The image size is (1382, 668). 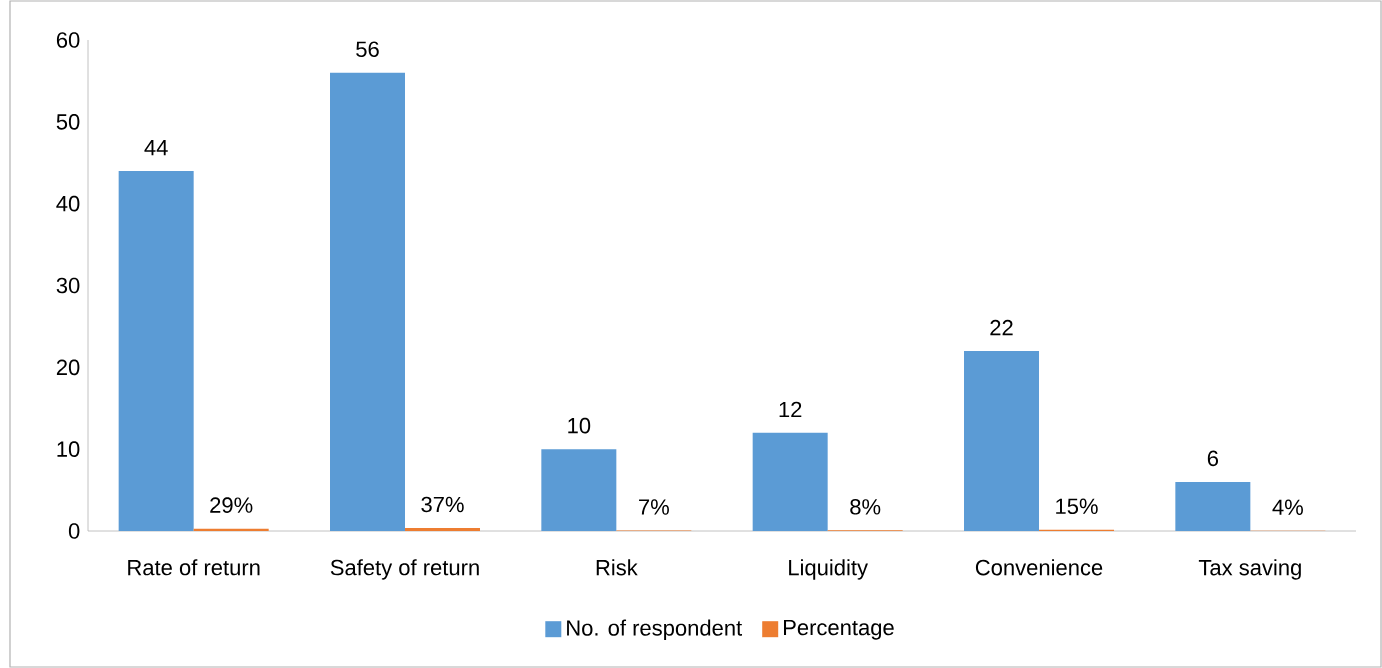 What do you see at coordinates (839, 629) in the screenshot?
I see `legend-label: Percentage` at bounding box center [839, 629].